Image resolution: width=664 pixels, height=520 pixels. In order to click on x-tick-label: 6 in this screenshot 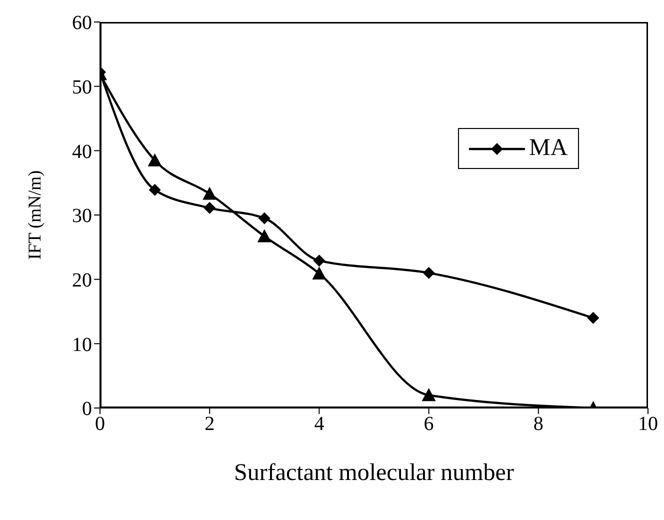, I will do `click(429, 424)`.